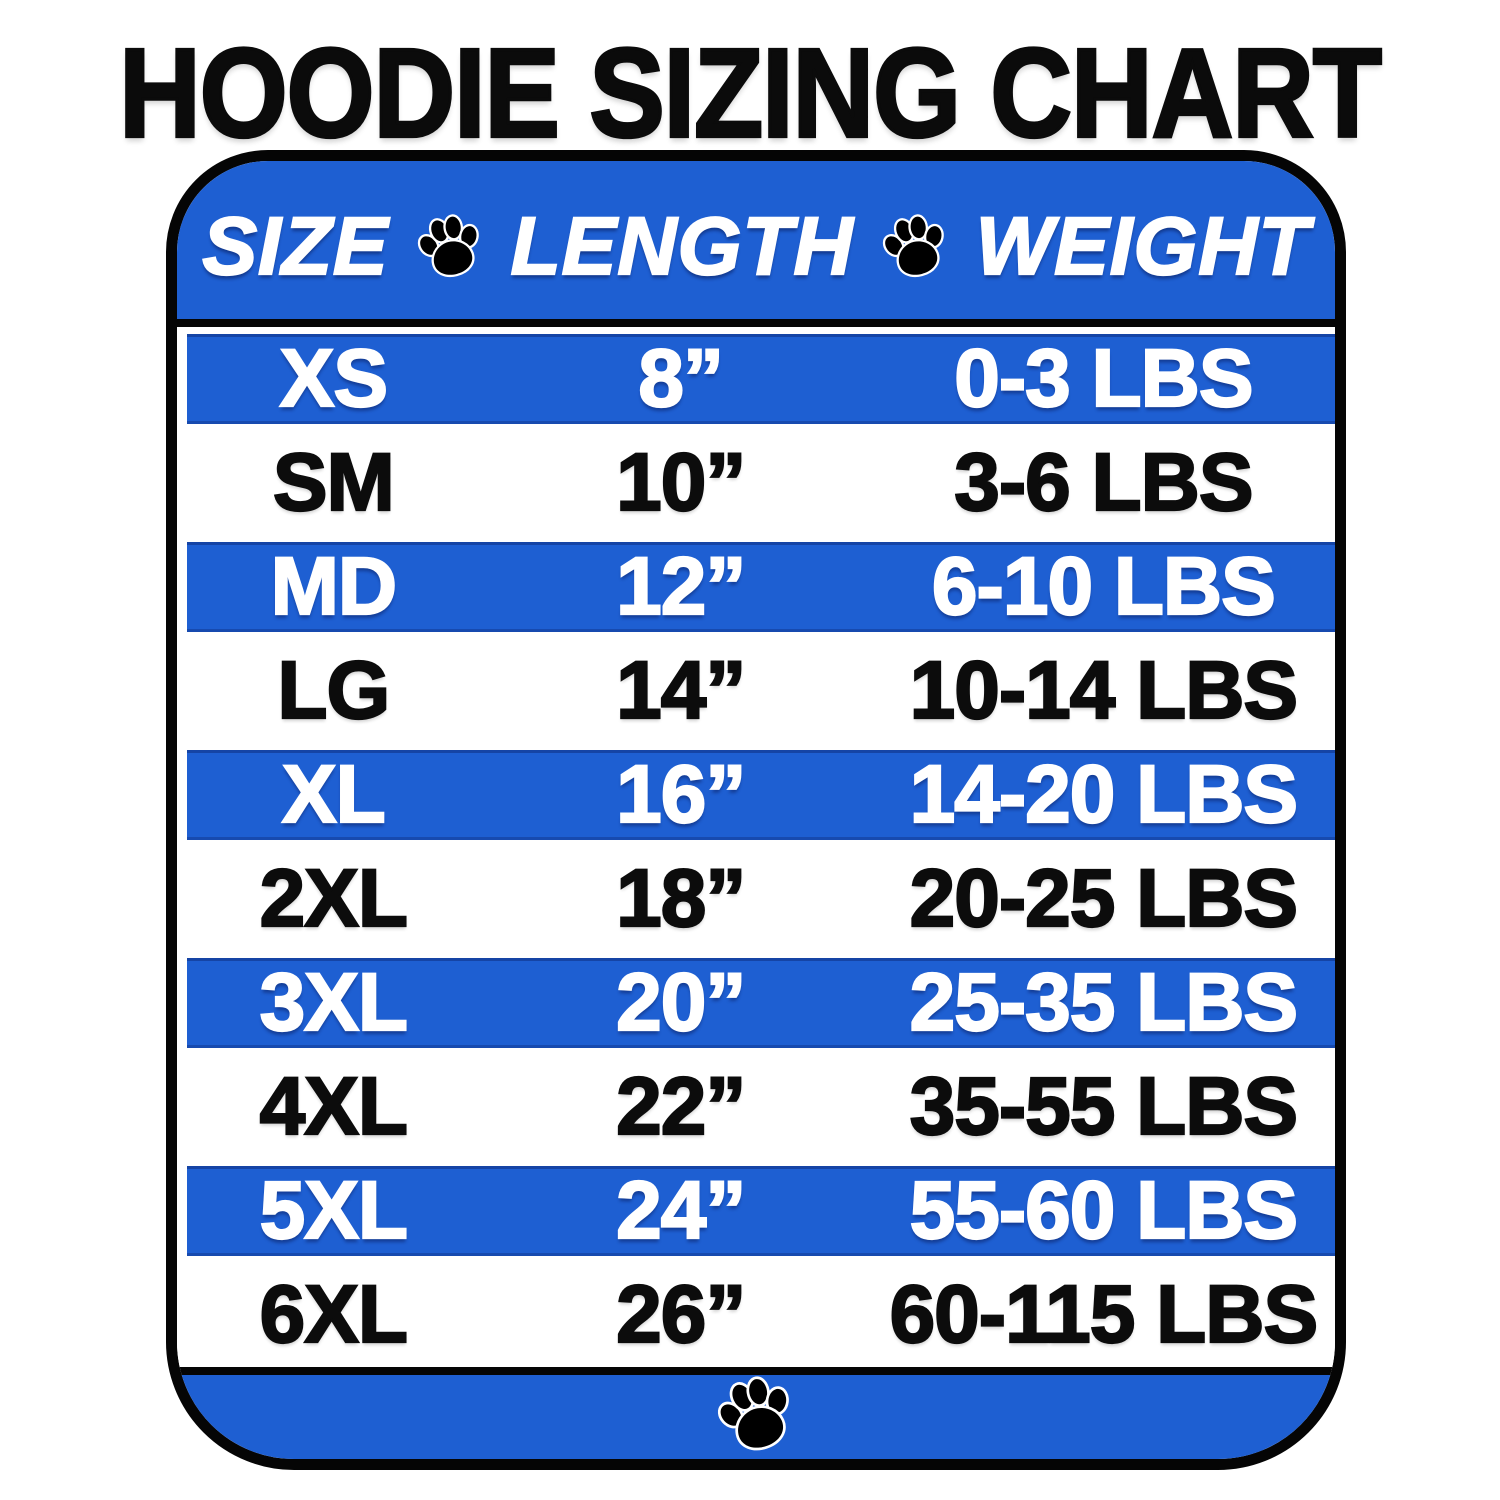 This screenshot has width=1500, height=1500. I want to click on table-row: XL 16” 14-20 LBS, so click(756, 795).